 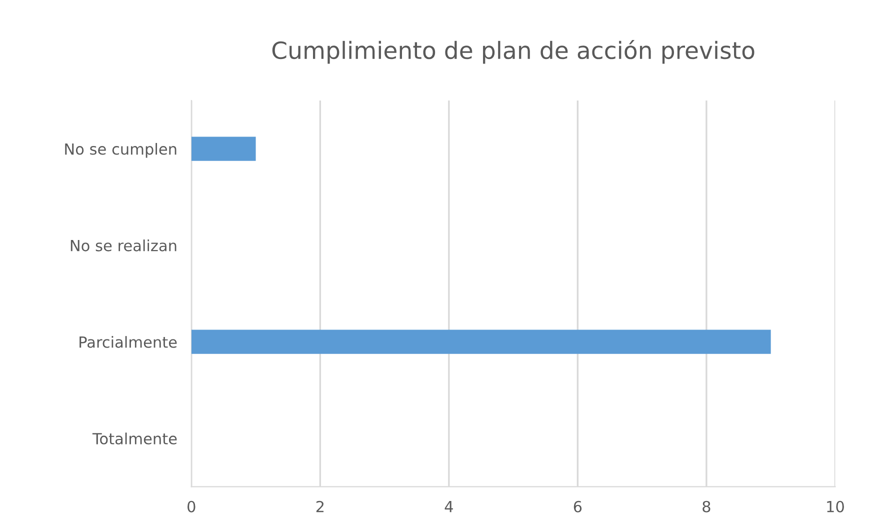 I want to click on y-tick-label: No se realizan, so click(x=123, y=246).